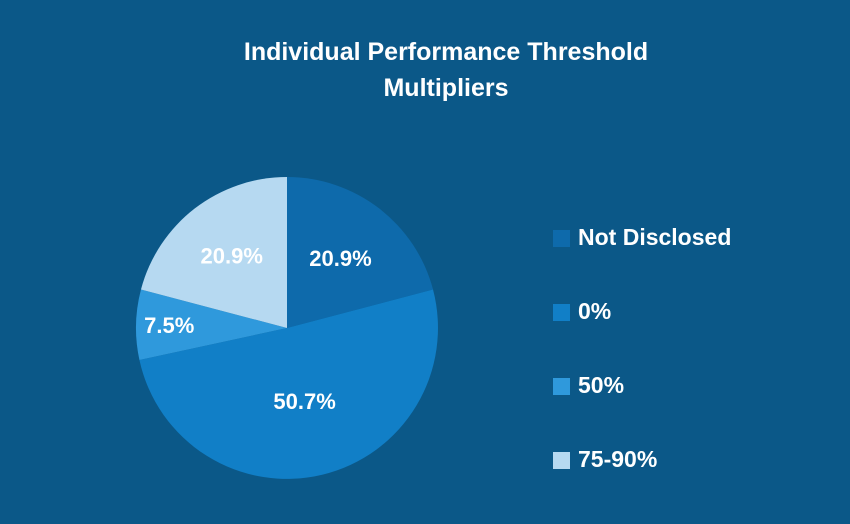 This screenshot has height=524, width=850. Describe the element at coordinates (232, 256) in the screenshot. I see `pie-slice-label-75-90-percent: 20.9%` at that location.